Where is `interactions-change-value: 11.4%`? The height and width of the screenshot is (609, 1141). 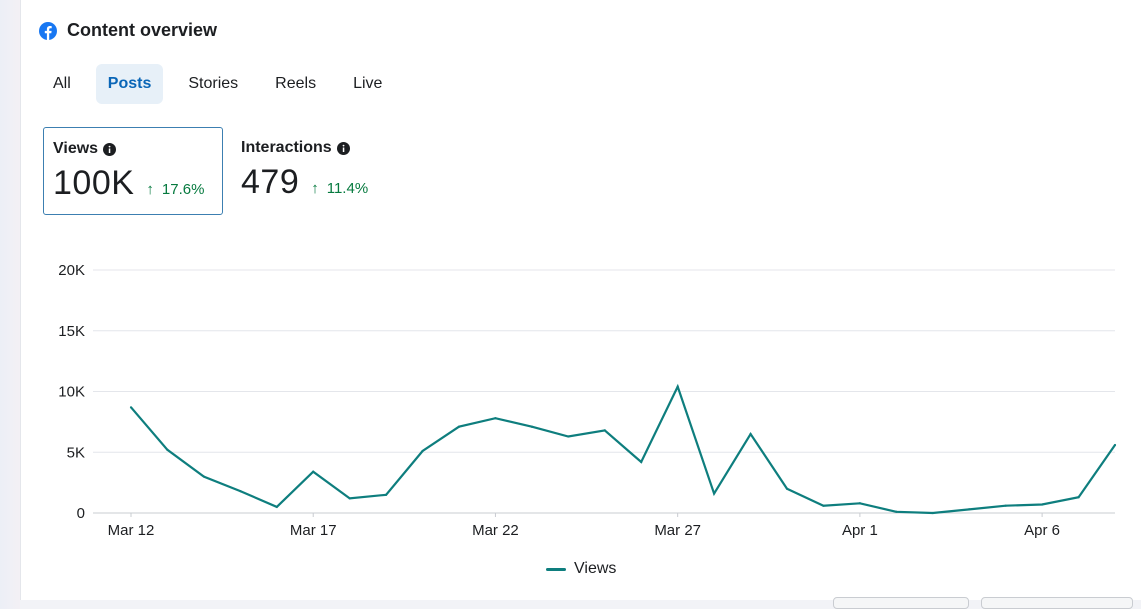
interactions-change-value: 11.4% is located at coordinates (347, 188).